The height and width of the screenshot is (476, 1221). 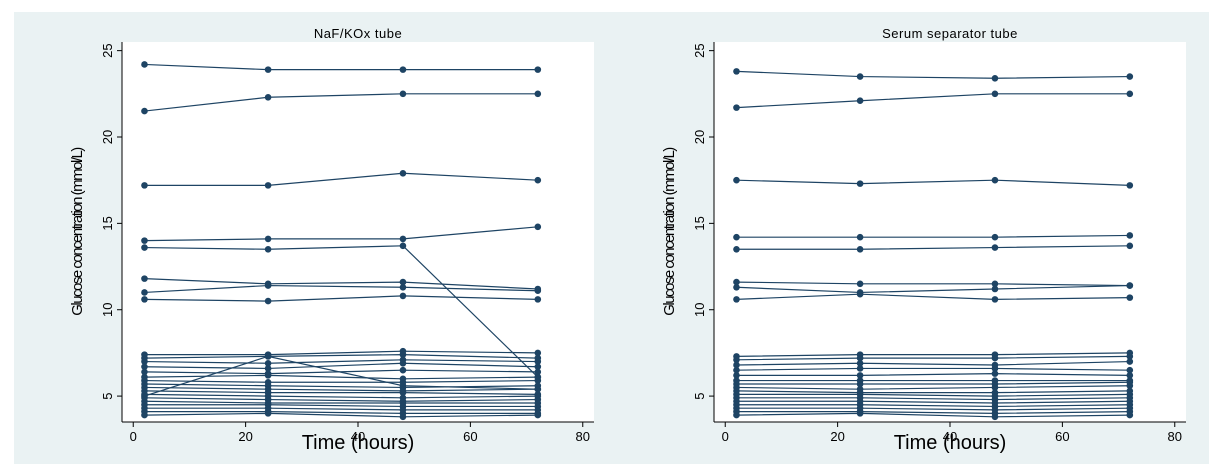 What do you see at coordinates (699, 309) in the screenshot?
I see `y-tick-label: 10` at bounding box center [699, 309].